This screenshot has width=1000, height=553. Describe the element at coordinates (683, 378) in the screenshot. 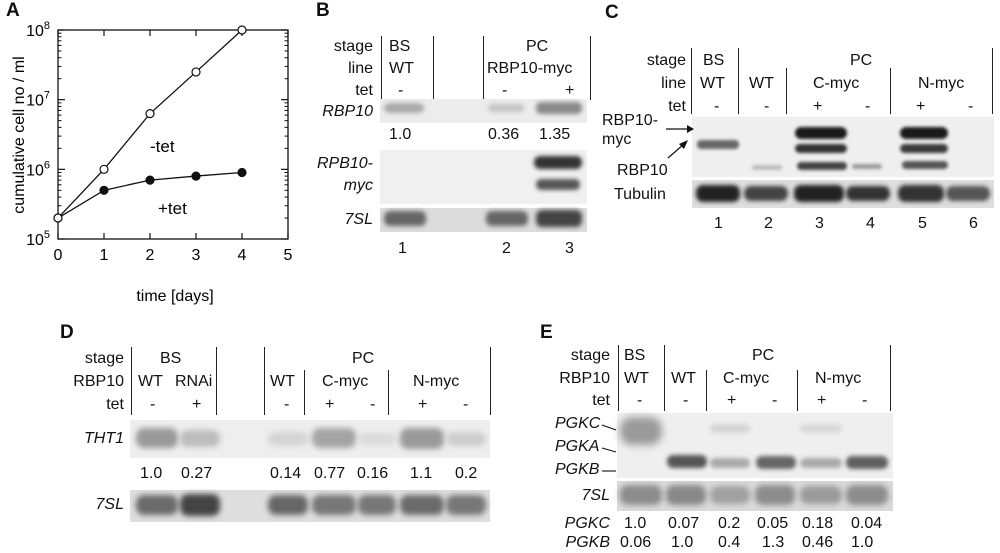

I see `e-line-2: WT` at that location.